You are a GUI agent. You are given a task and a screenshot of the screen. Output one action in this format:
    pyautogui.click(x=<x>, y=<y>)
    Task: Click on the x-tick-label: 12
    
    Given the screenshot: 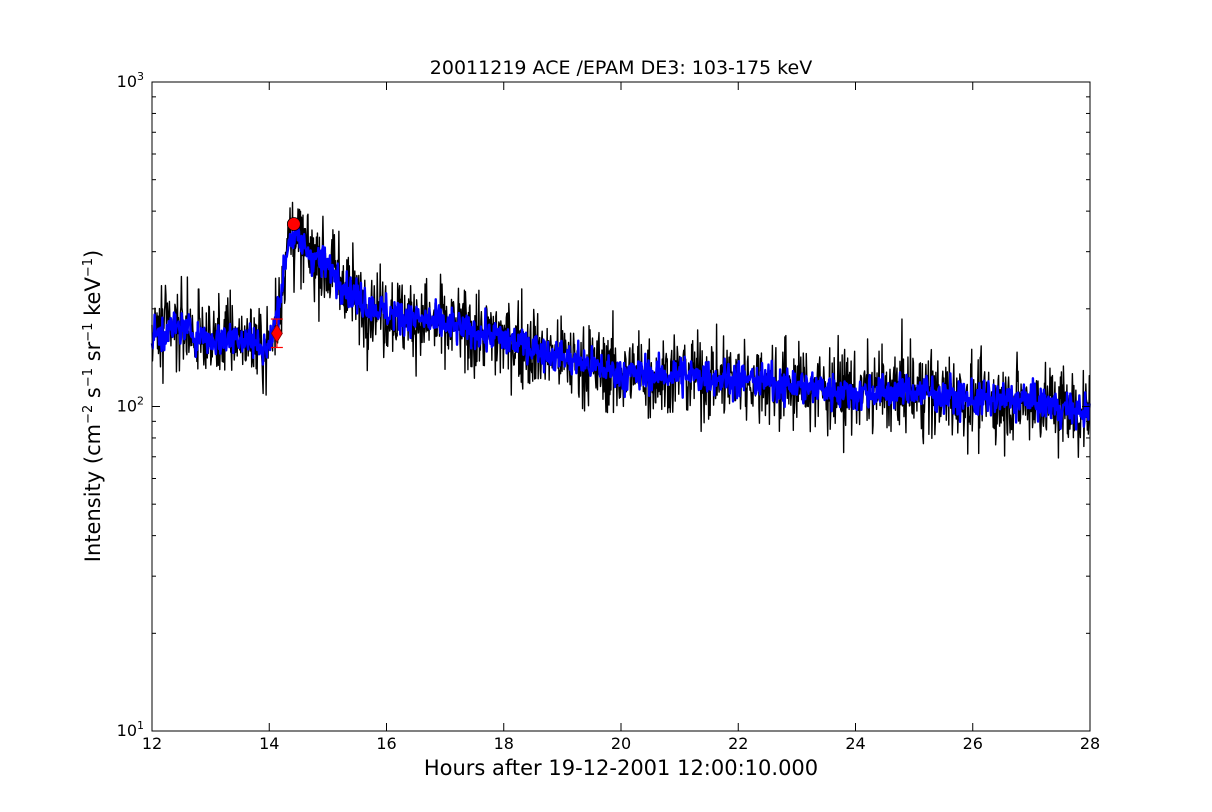 What is the action you would take?
    pyautogui.click(x=152, y=743)
    